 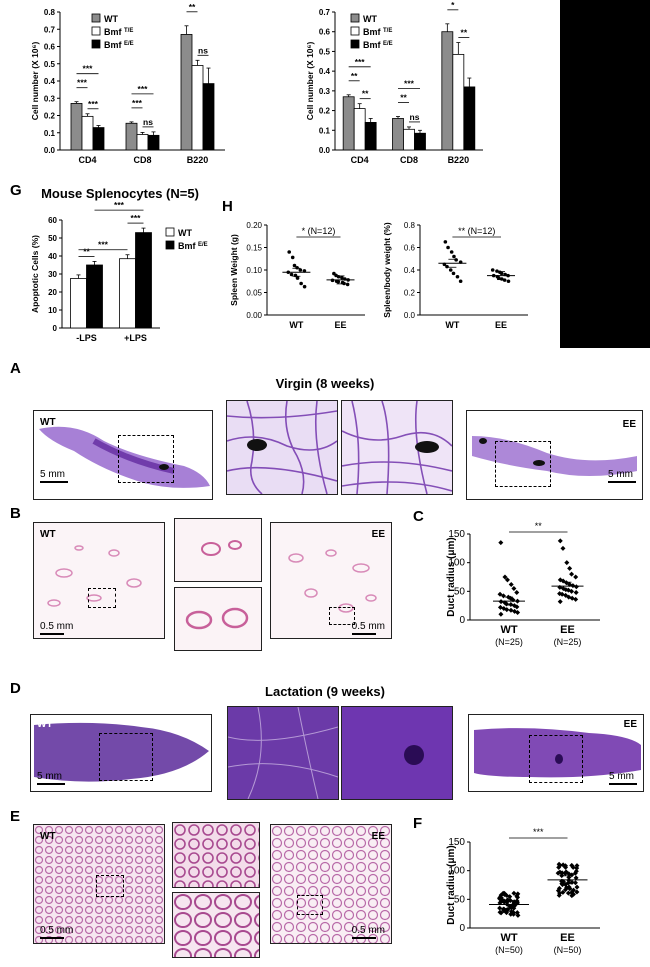 I want to click on y-axis-label: Cell number (X 10⁶), so click(x=310, y=81).